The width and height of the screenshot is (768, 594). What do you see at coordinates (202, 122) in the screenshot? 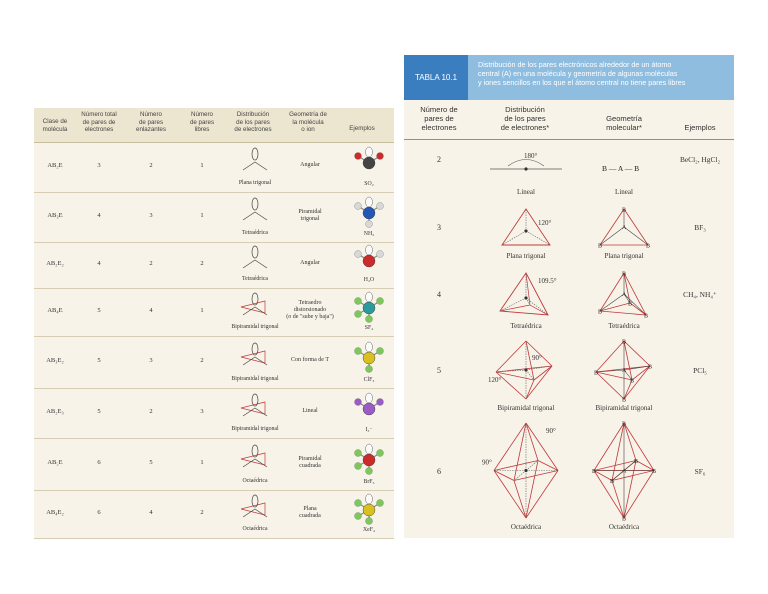
I see `header-libres: Número de pares libres` at bounding box center [202, 122].